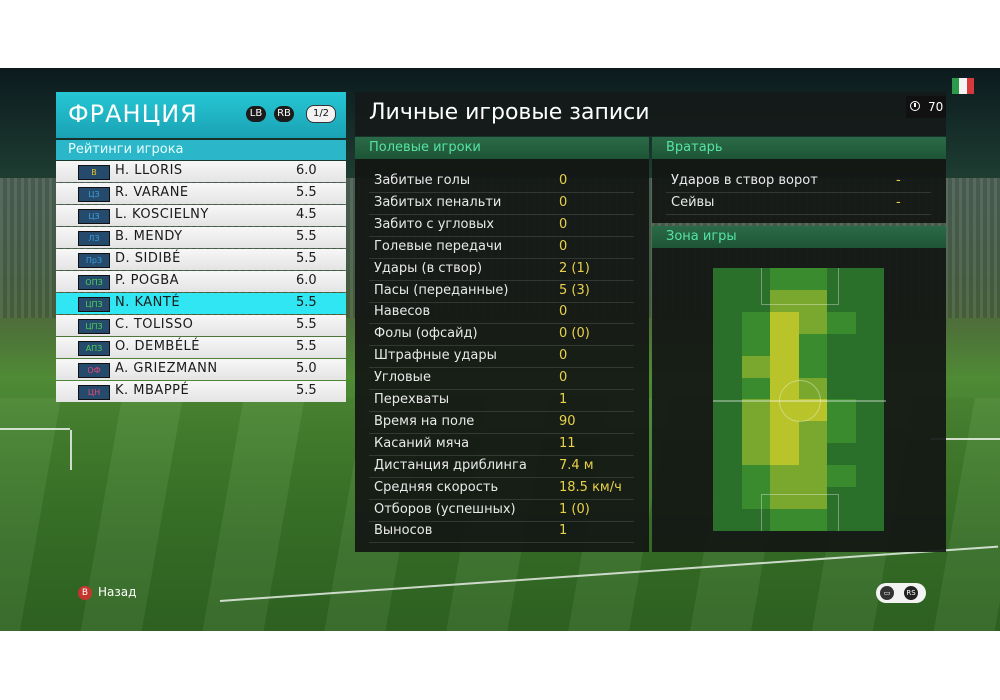 The width and height of the screenshot is (1000, 700). What do you see at coordinates (94, 260) in the screenshot?
I see `position-badge: ПрЗ` at bounding box center [94, 260].